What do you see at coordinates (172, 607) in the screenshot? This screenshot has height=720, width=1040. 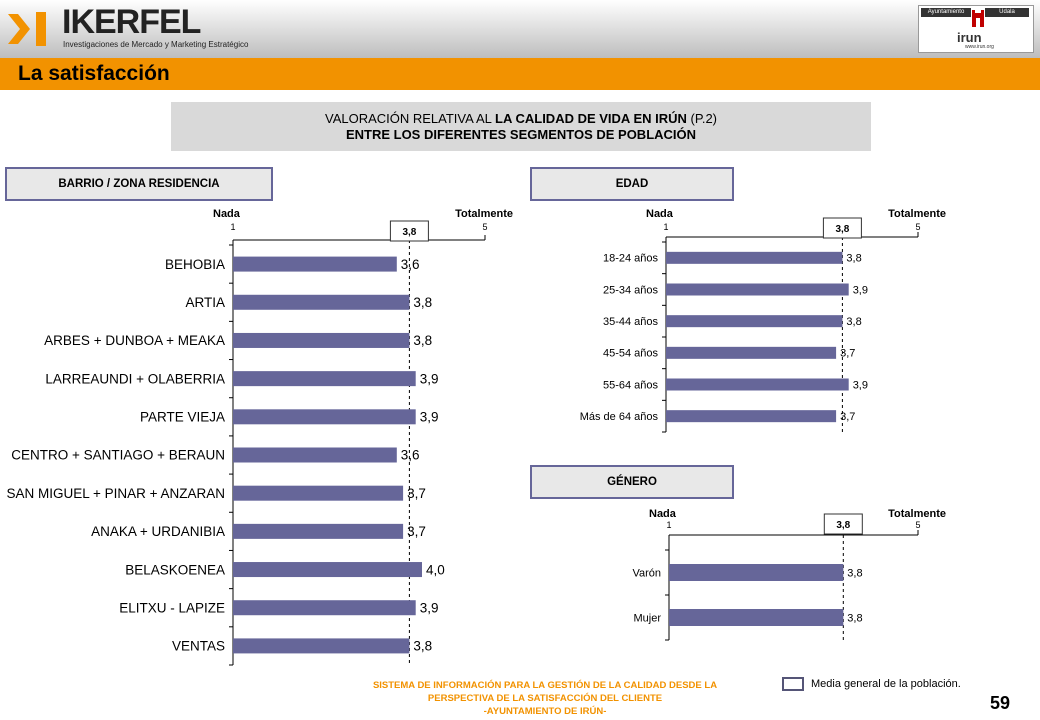 I see `chart0-category-label: ELITXU - LAPIZE` at bounding box center [172, 607].